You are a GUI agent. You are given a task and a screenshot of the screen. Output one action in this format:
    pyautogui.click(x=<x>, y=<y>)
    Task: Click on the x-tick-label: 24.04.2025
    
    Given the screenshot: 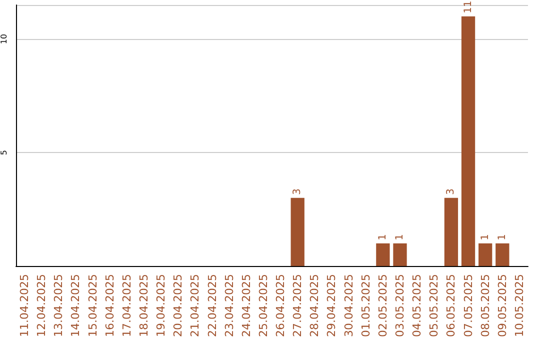 What is the action you would take?
    pyautogui.click(x=246, y=306)
    